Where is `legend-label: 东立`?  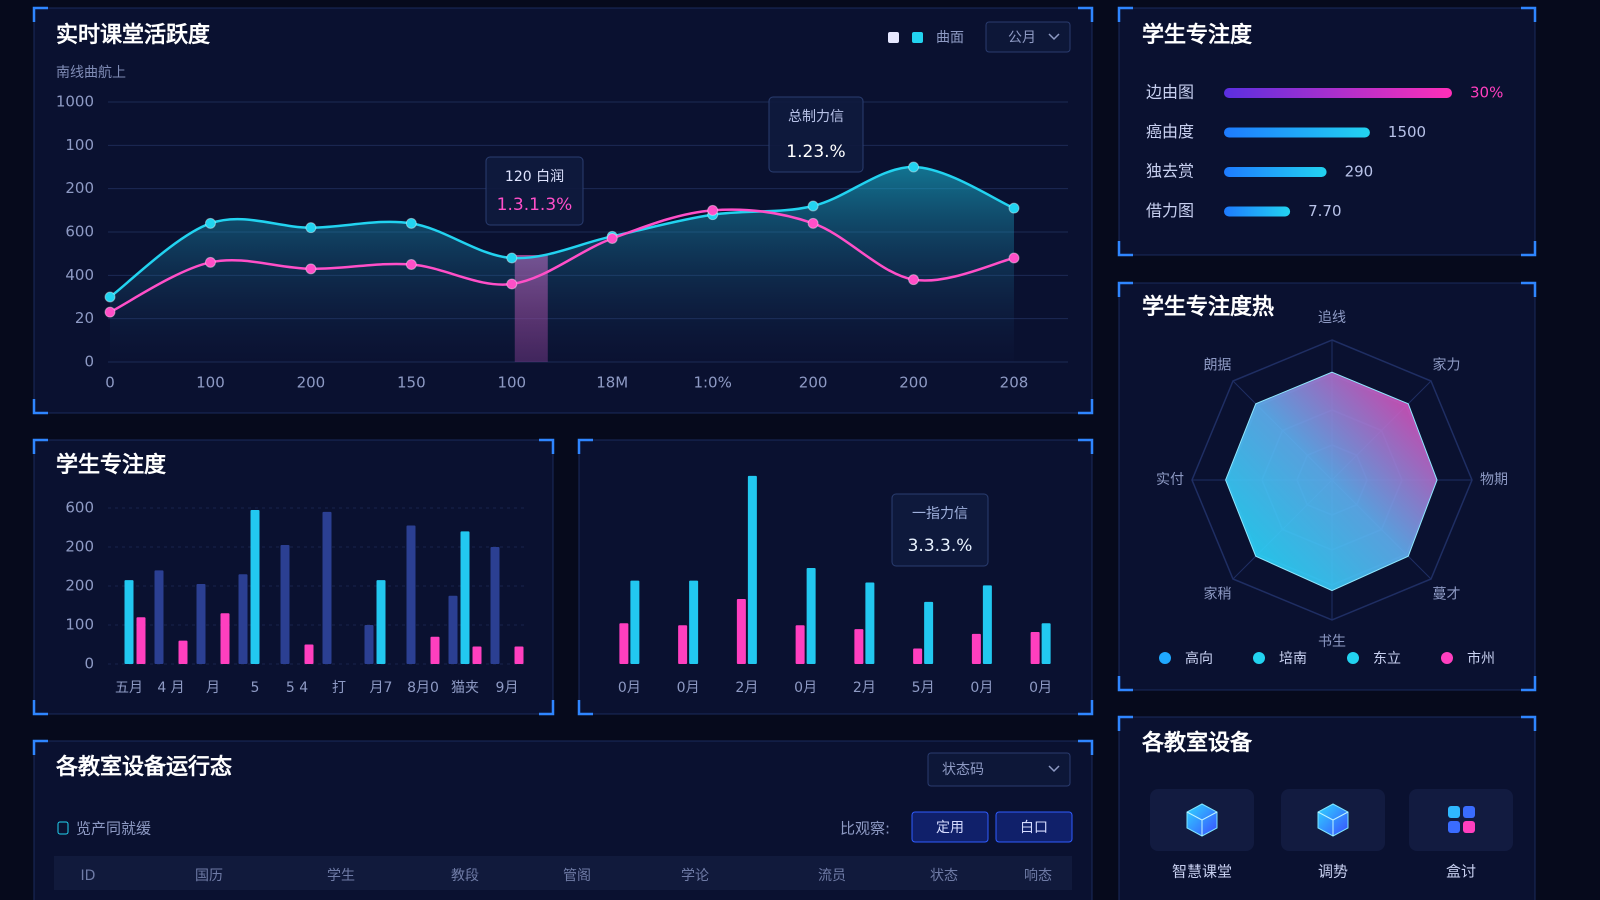
legend-label: 东立 is located at coordinates (1387, 659).